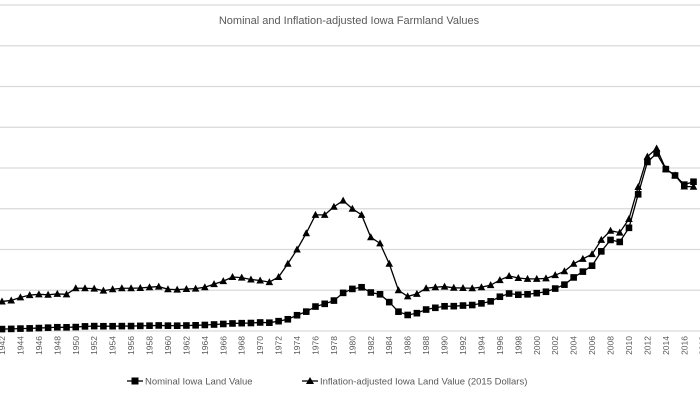  What do you see at coordinates (278, 277) in the screenshot?
I see `data-point-1972` at bounding box center [278, 277].